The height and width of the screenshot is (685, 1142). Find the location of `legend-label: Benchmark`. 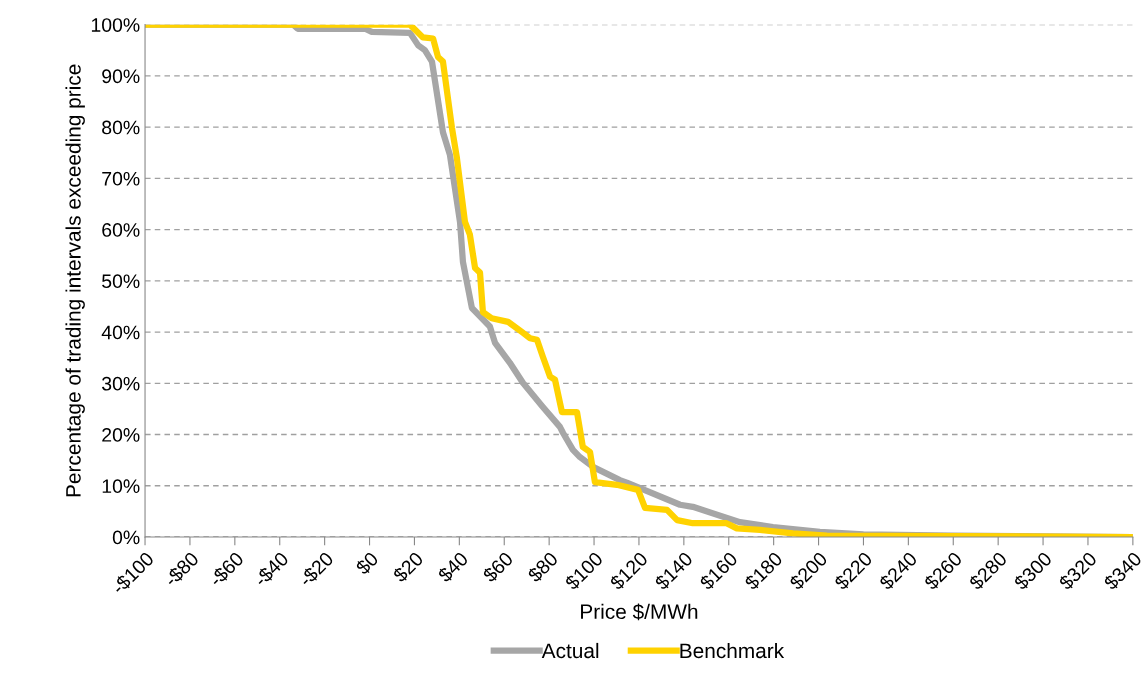

legend-label: Benchmark is located at coordinates (732, 650).